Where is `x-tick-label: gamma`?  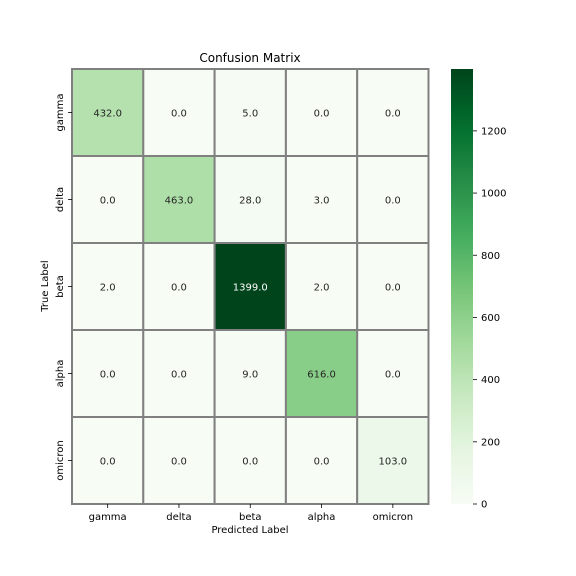 x-tick-label: gamma is located at coordinates (108, 517).